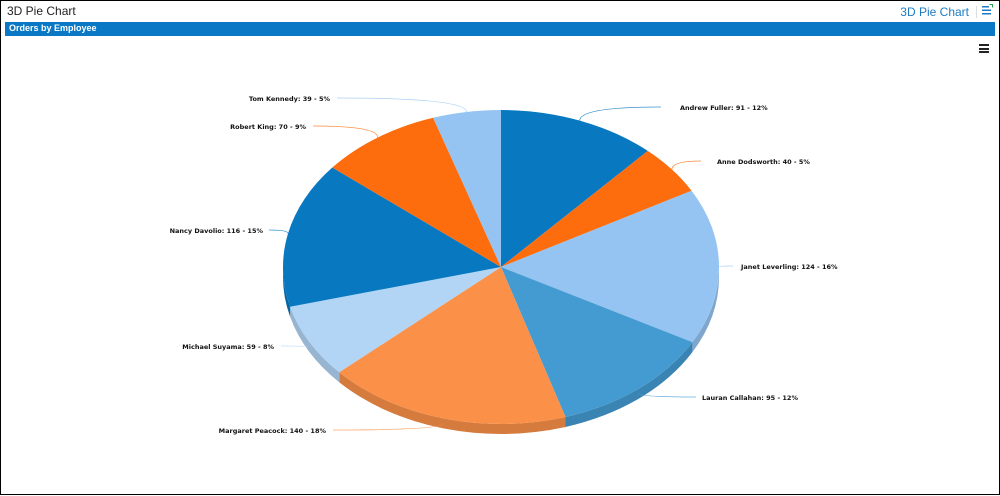 This screenshot has height=496, width=1000. I want to click on data-label: Anne Dodsworth: 40 - 5%, so click(763, 162).